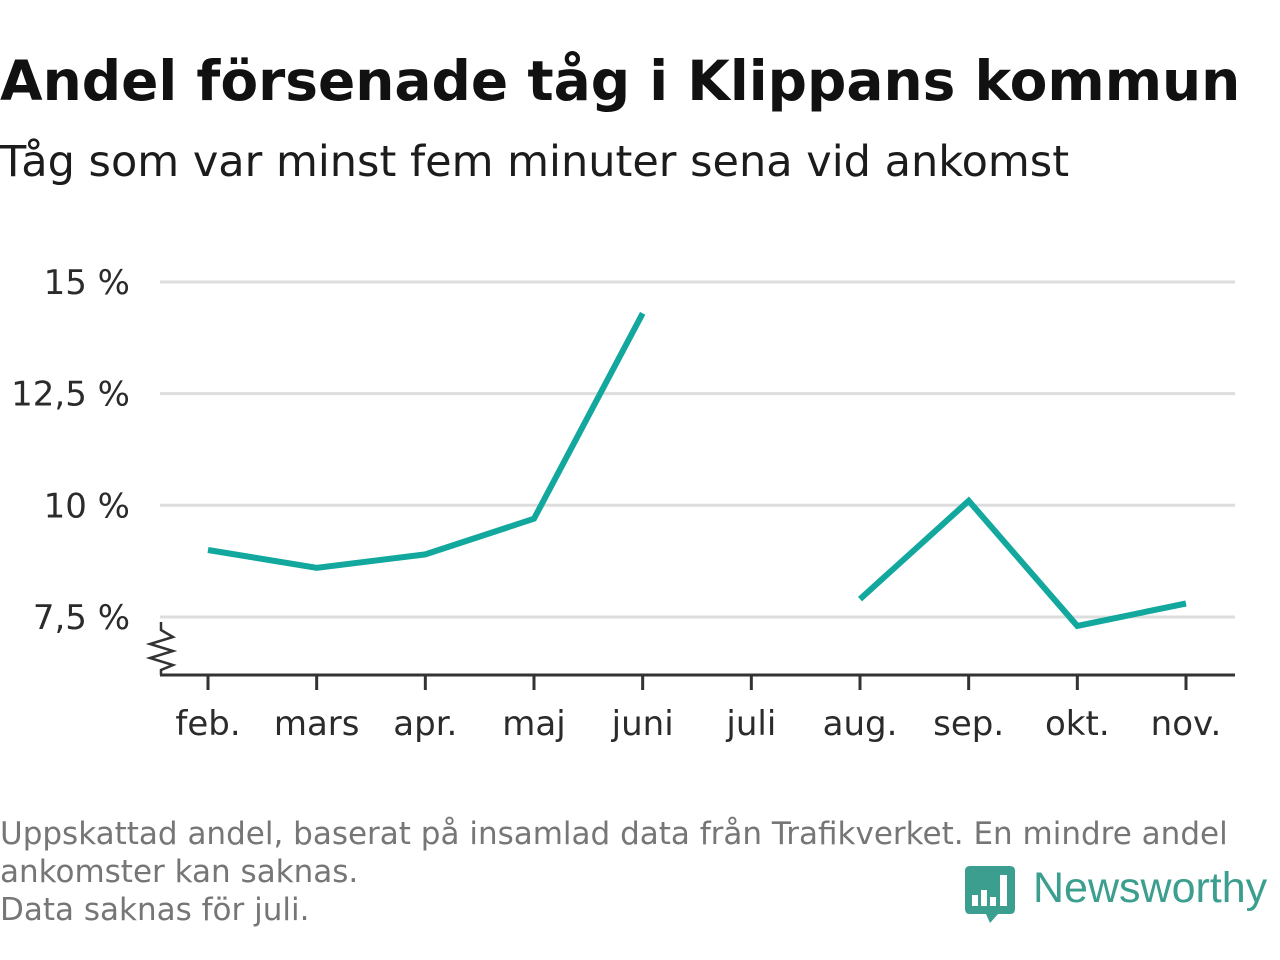 This screenshot has width=1280, height=960. I want to click on y-axis-labels: 7,5 % 10 % 12,5 % 15 %, so click(70, 450).